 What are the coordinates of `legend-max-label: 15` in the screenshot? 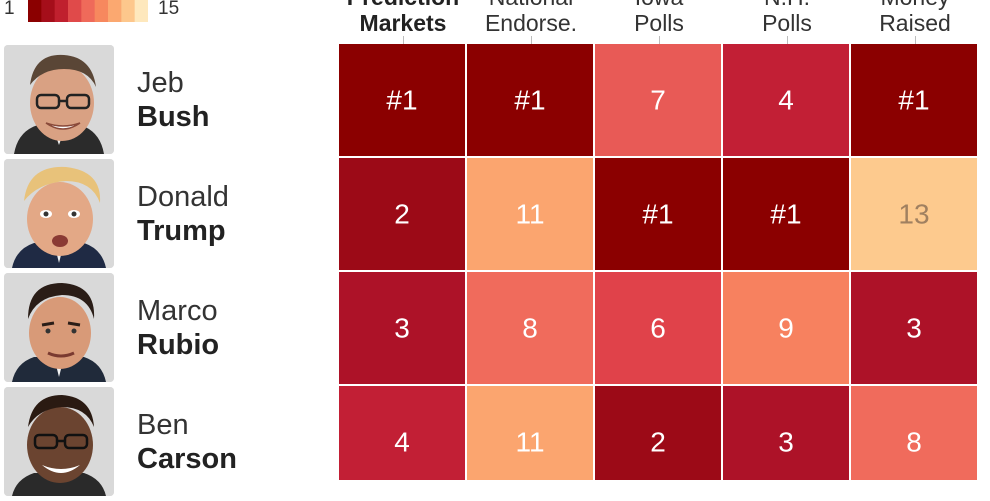 It's located at (169, 9).